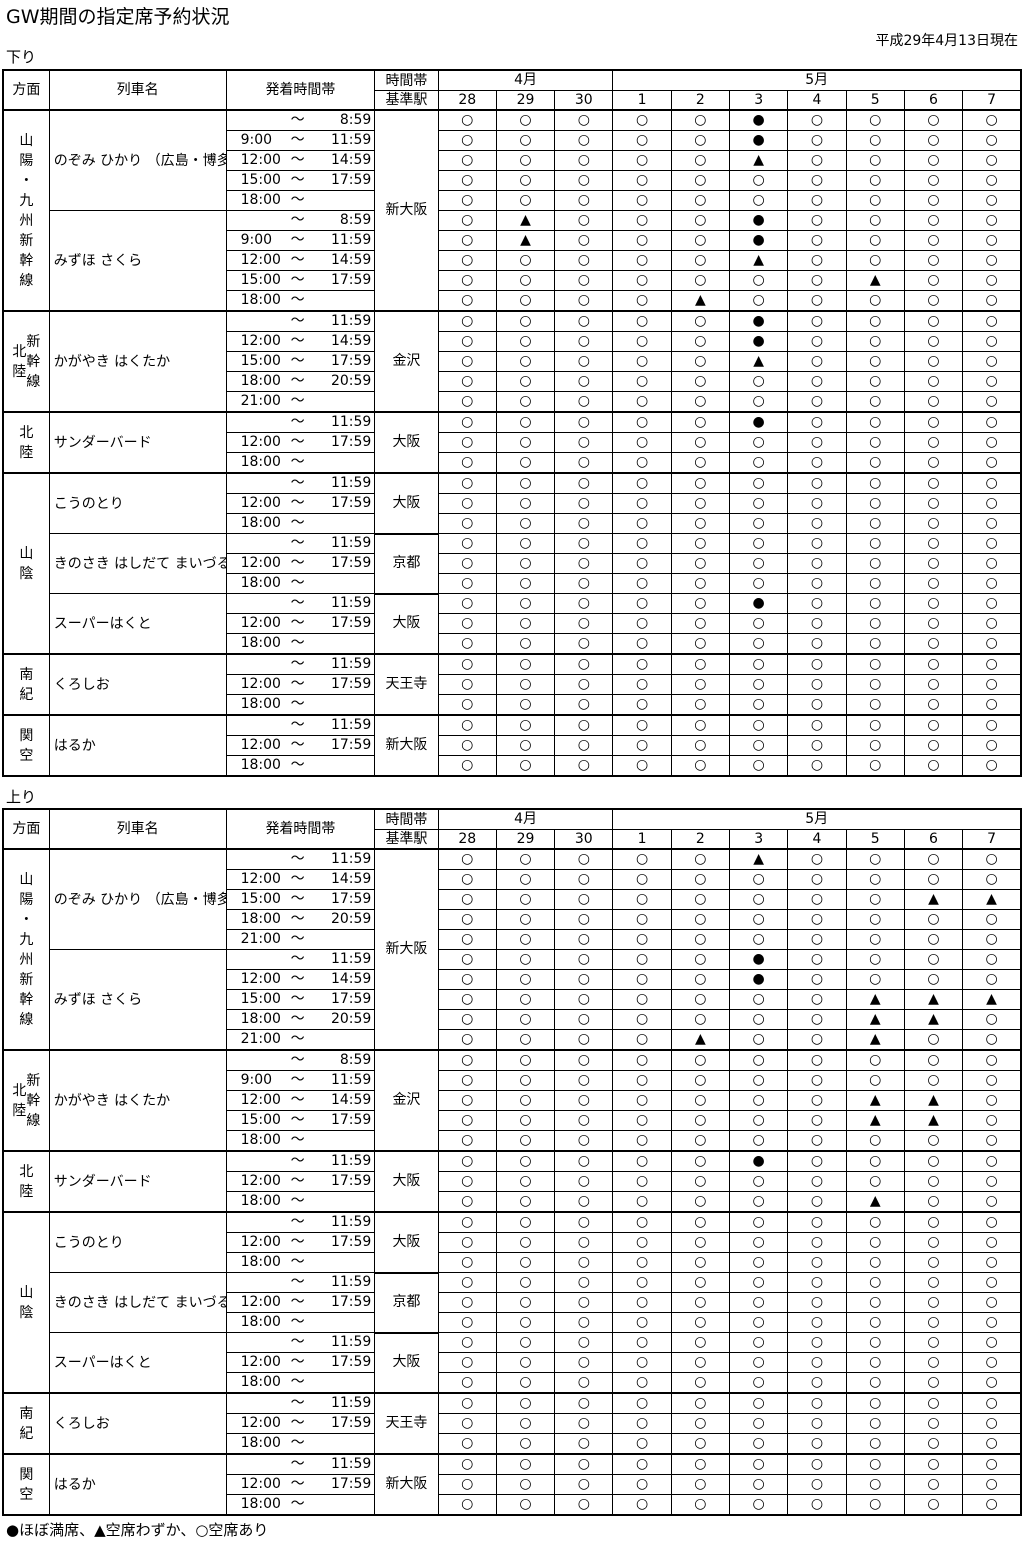  Describe the element at coordinates (300, 341) in the screenshot. I see `time-band: 12:00 ～ 14:59` at that location.